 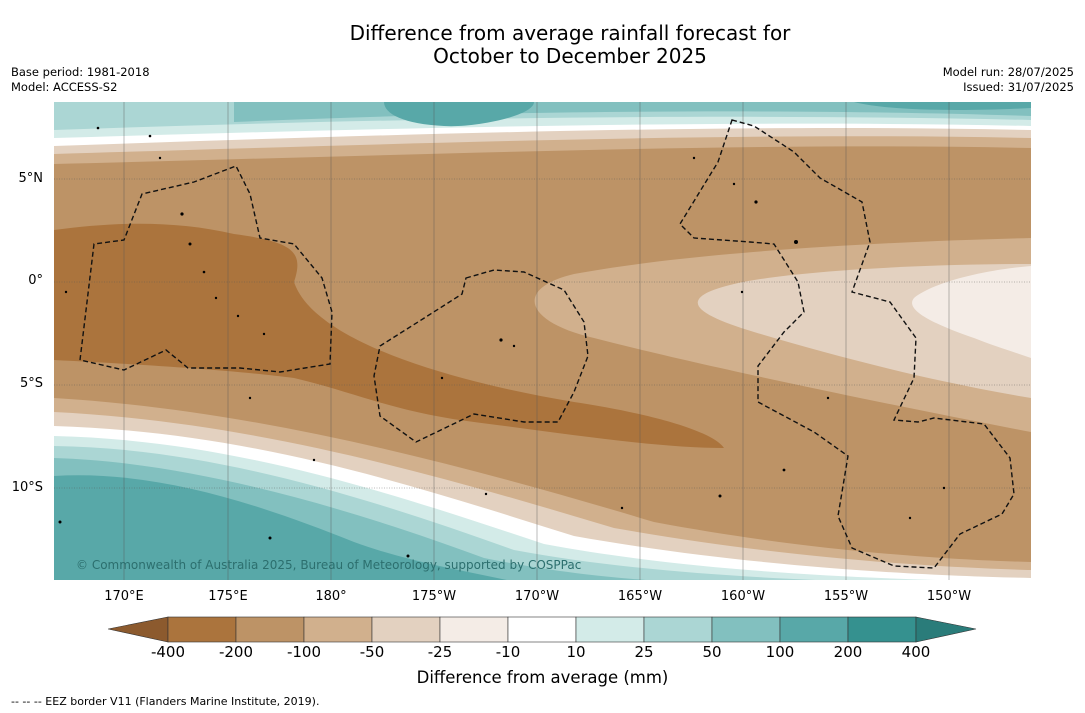 I want to click on lat-label-10s: 10°S, so click(x=27, y=487).